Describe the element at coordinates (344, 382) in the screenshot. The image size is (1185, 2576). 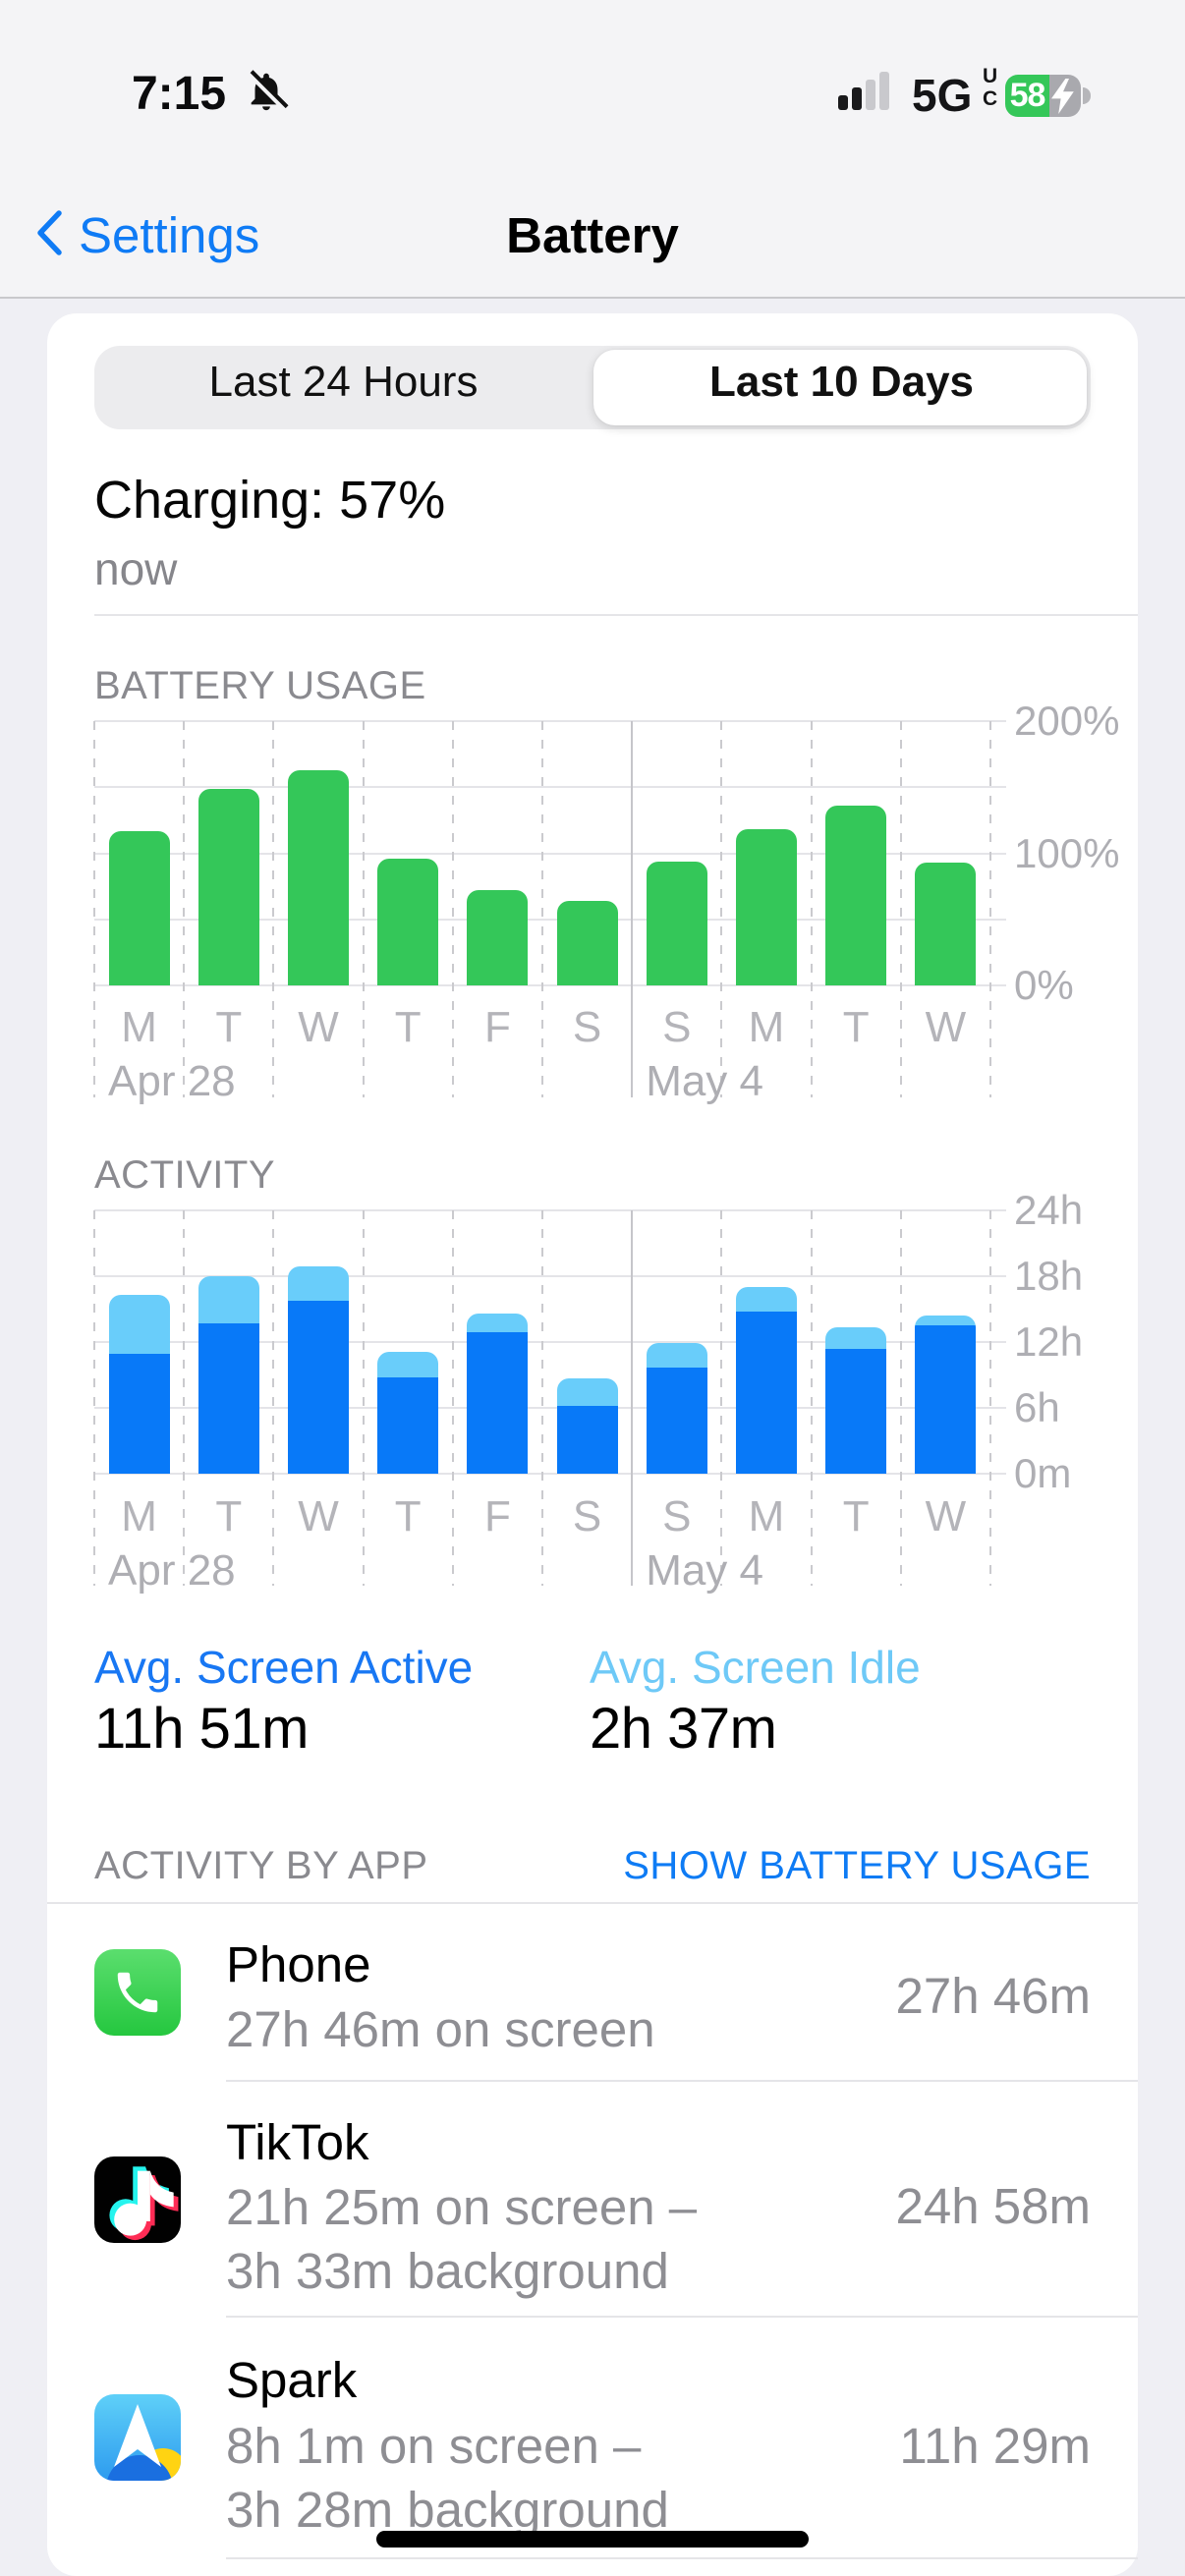
I see `tab-last-24-hours: Last 24 Hours` at that location.